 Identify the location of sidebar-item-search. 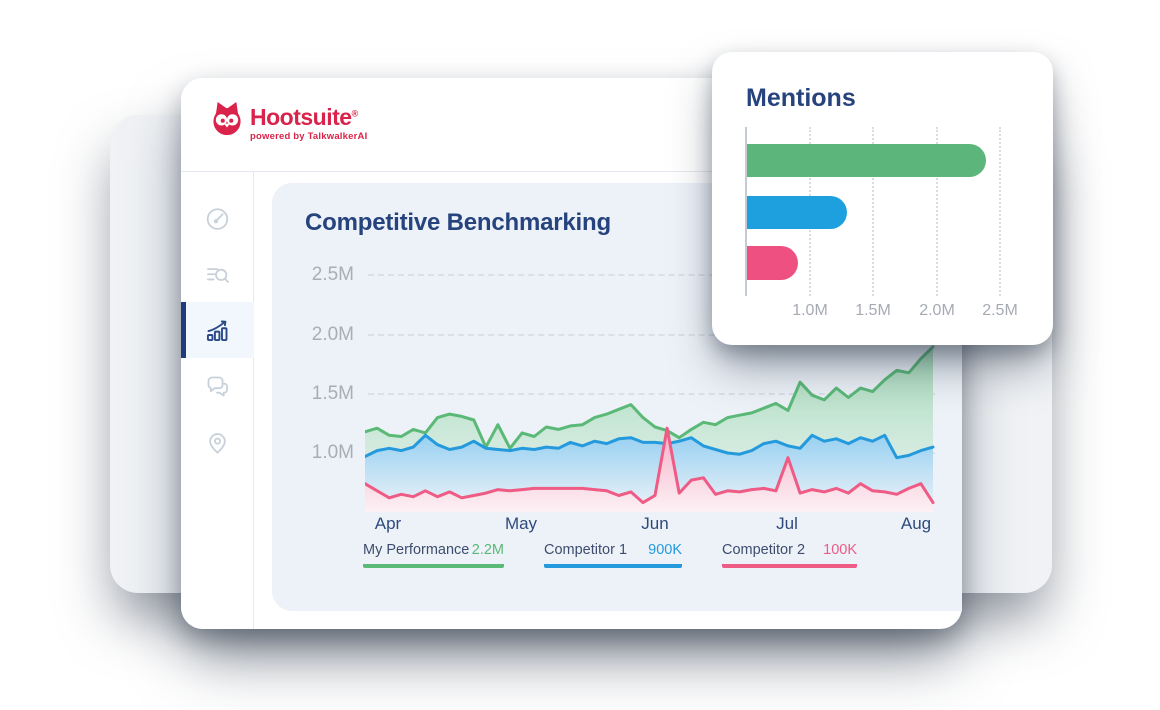
(217, 274).